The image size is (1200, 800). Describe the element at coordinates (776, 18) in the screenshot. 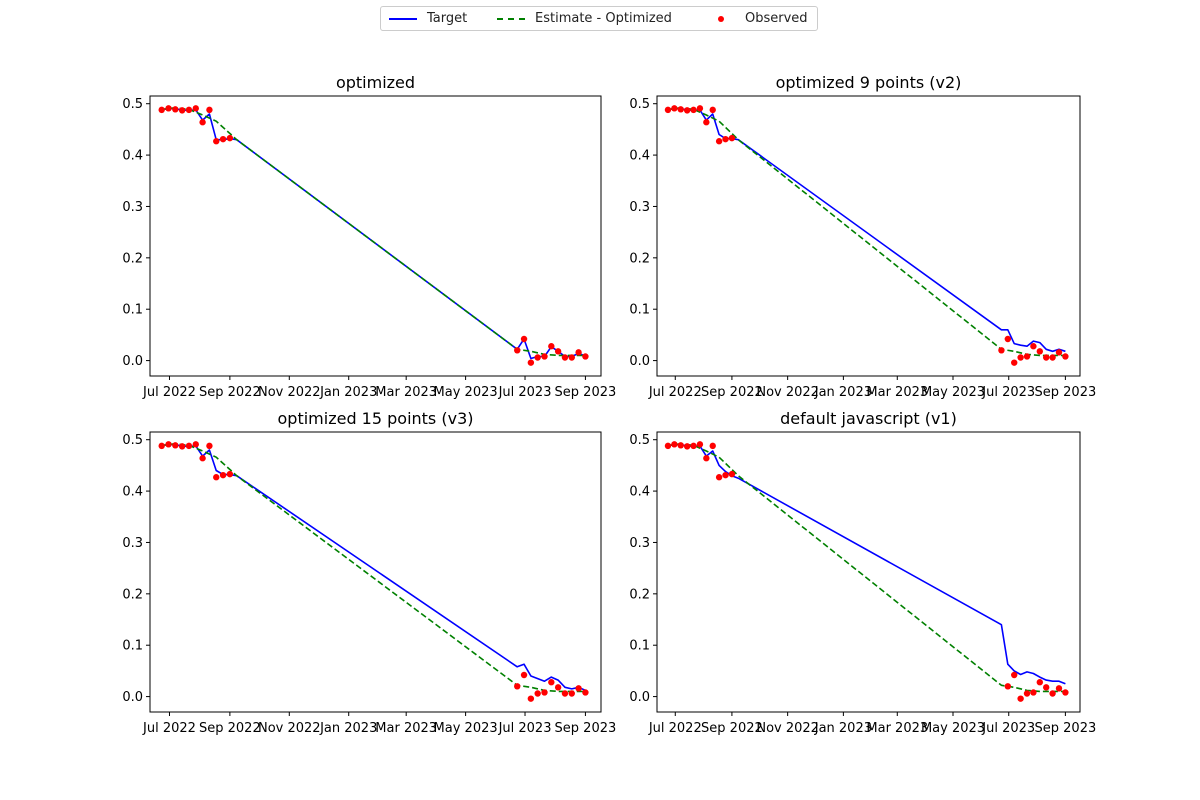

I see `legend-label-observed: Observed` at that location.